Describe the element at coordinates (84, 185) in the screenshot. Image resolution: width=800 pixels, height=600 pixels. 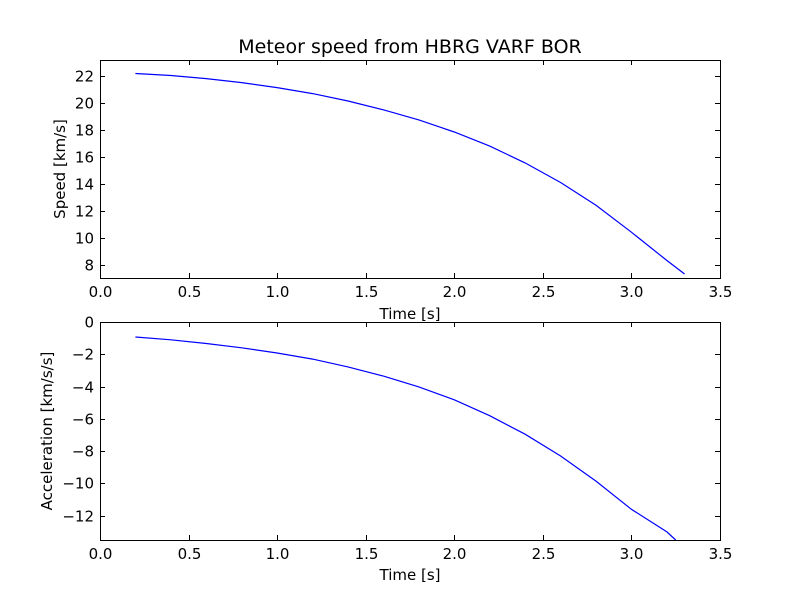
I see `speed-y-tick-label: 14` at that location.